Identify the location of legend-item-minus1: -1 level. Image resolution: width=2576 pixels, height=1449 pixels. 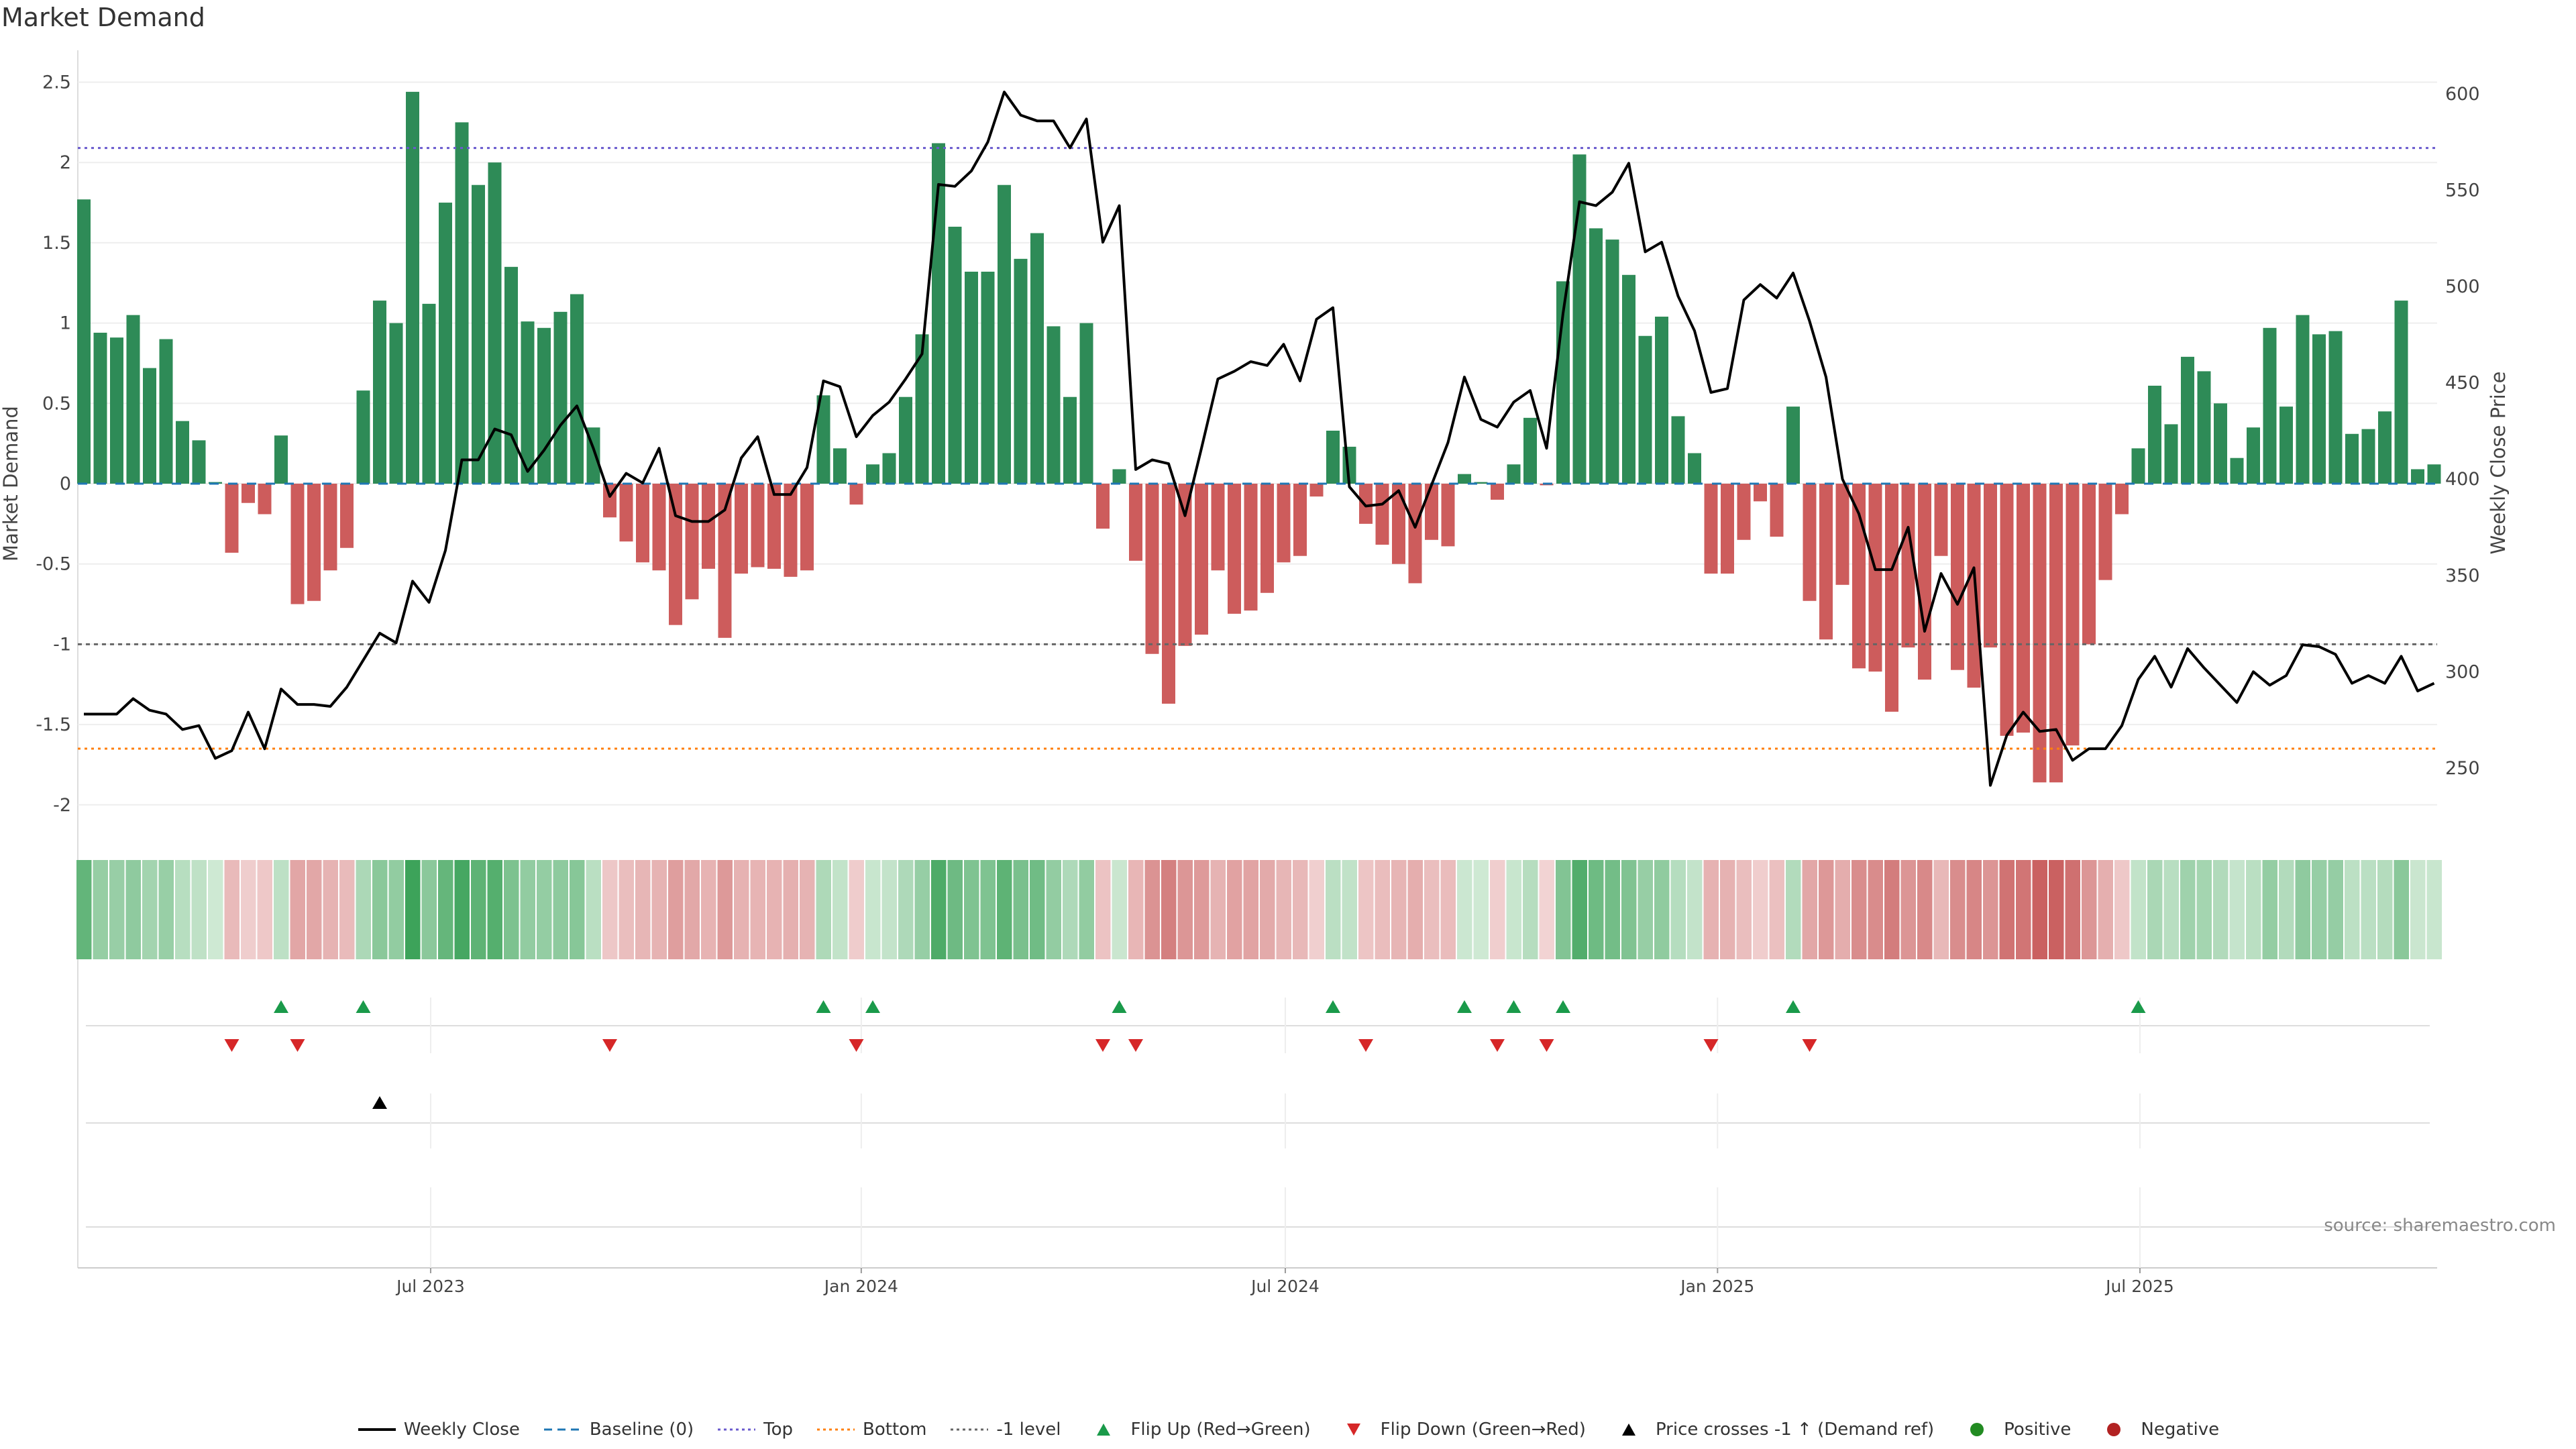
(1005, 1429).